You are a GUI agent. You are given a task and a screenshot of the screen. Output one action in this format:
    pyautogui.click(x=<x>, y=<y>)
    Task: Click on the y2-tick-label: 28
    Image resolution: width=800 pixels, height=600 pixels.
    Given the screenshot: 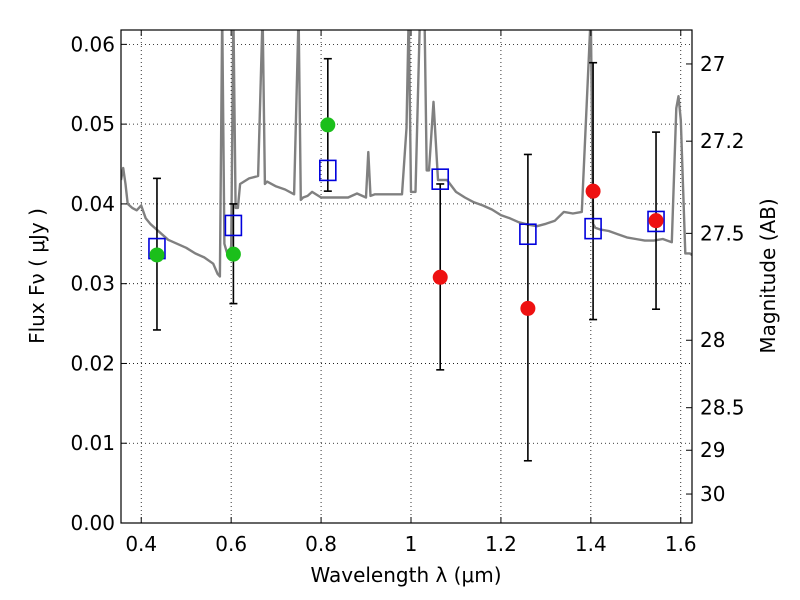 What is the action you would take?
    pyautogui.click(x=712, y=340)
    